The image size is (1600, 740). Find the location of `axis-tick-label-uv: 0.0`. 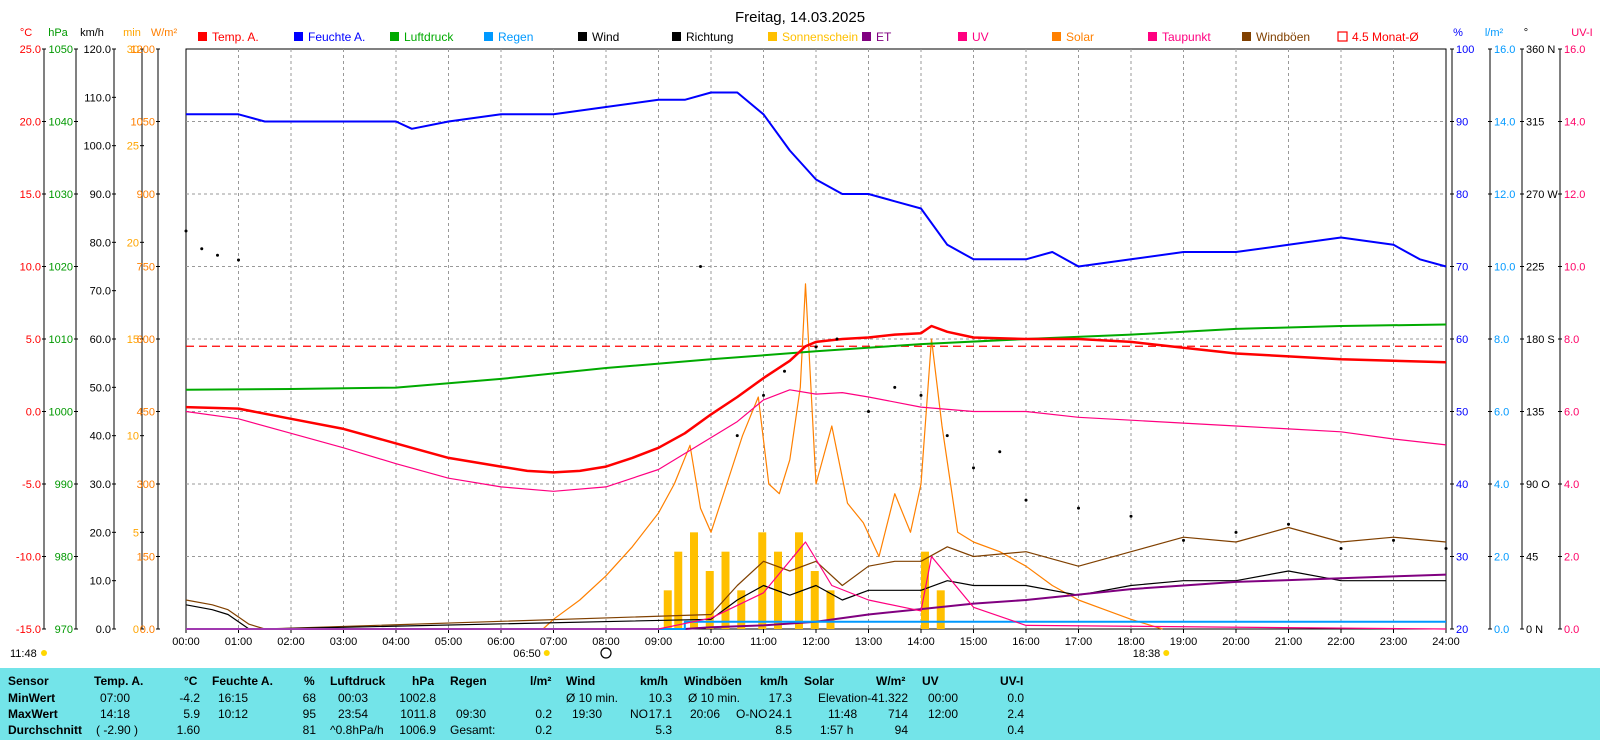

axis-tick-label-uv: 0.0 is located at coordinates (1571, 630).